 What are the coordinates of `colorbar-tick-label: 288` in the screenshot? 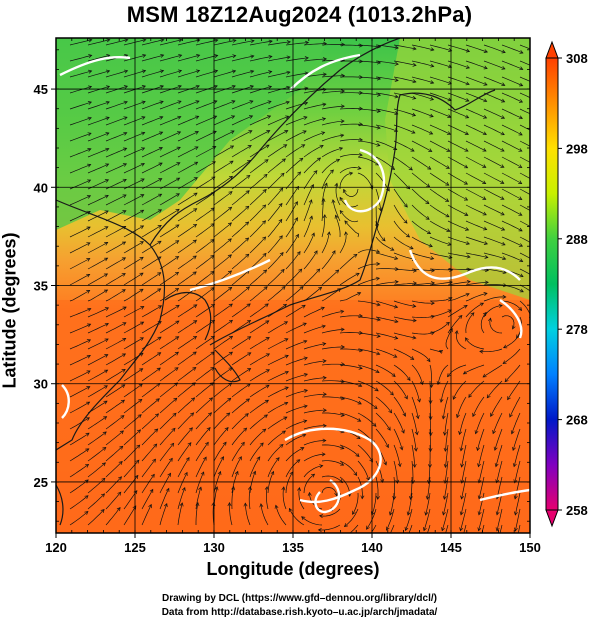 It's located at (577, 239).